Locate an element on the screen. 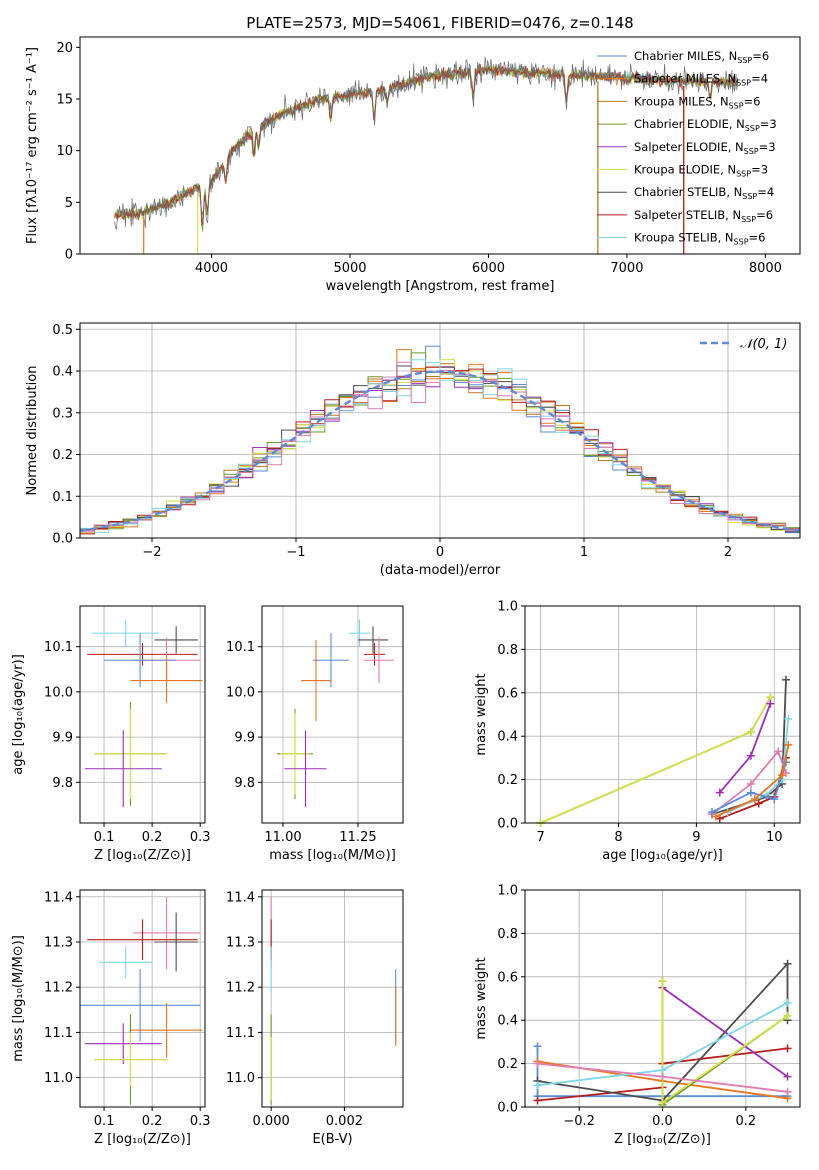  y-tick-label: 0.5 is located at coordinates (62, 330).